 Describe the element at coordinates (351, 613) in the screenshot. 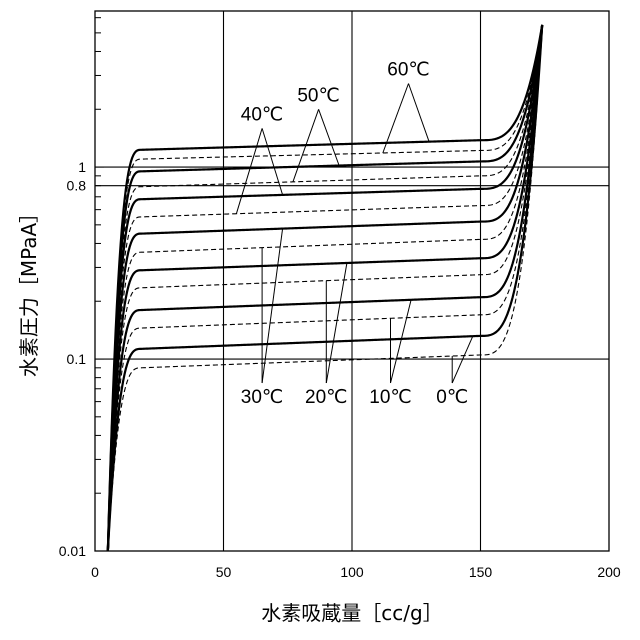

I see `x-axis-title: 水素吸蔵量［cc/g］` at that location.